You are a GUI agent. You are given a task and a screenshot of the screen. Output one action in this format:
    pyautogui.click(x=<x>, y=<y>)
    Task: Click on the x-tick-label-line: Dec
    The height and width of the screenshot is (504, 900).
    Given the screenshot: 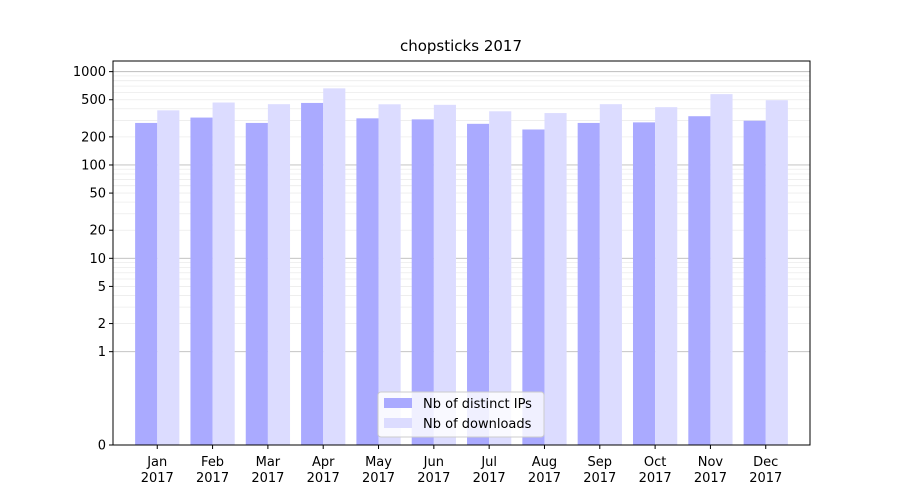 What is the action you would take?
    pyautogui.click(x=765, y=462)
    